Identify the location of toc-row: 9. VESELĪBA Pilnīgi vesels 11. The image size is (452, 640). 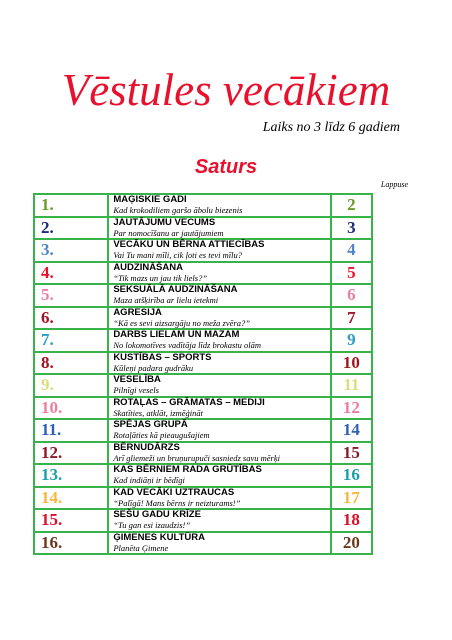
(203, 385).